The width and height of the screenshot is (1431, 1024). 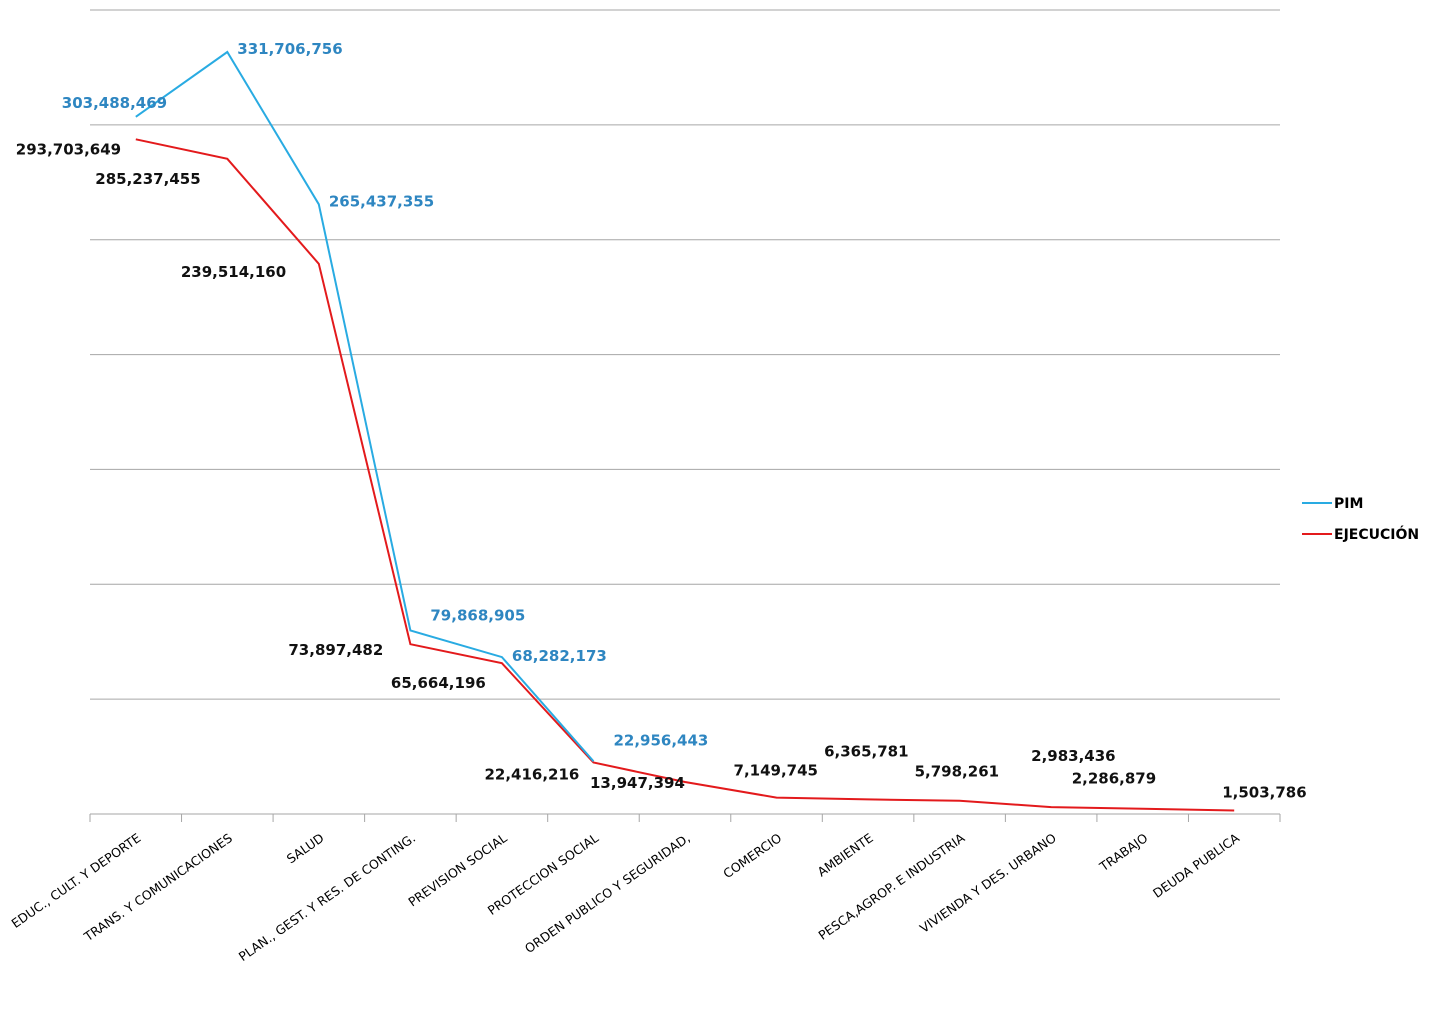 I want to click on x-tick-label: SALUD, so click(x=305, y=848).